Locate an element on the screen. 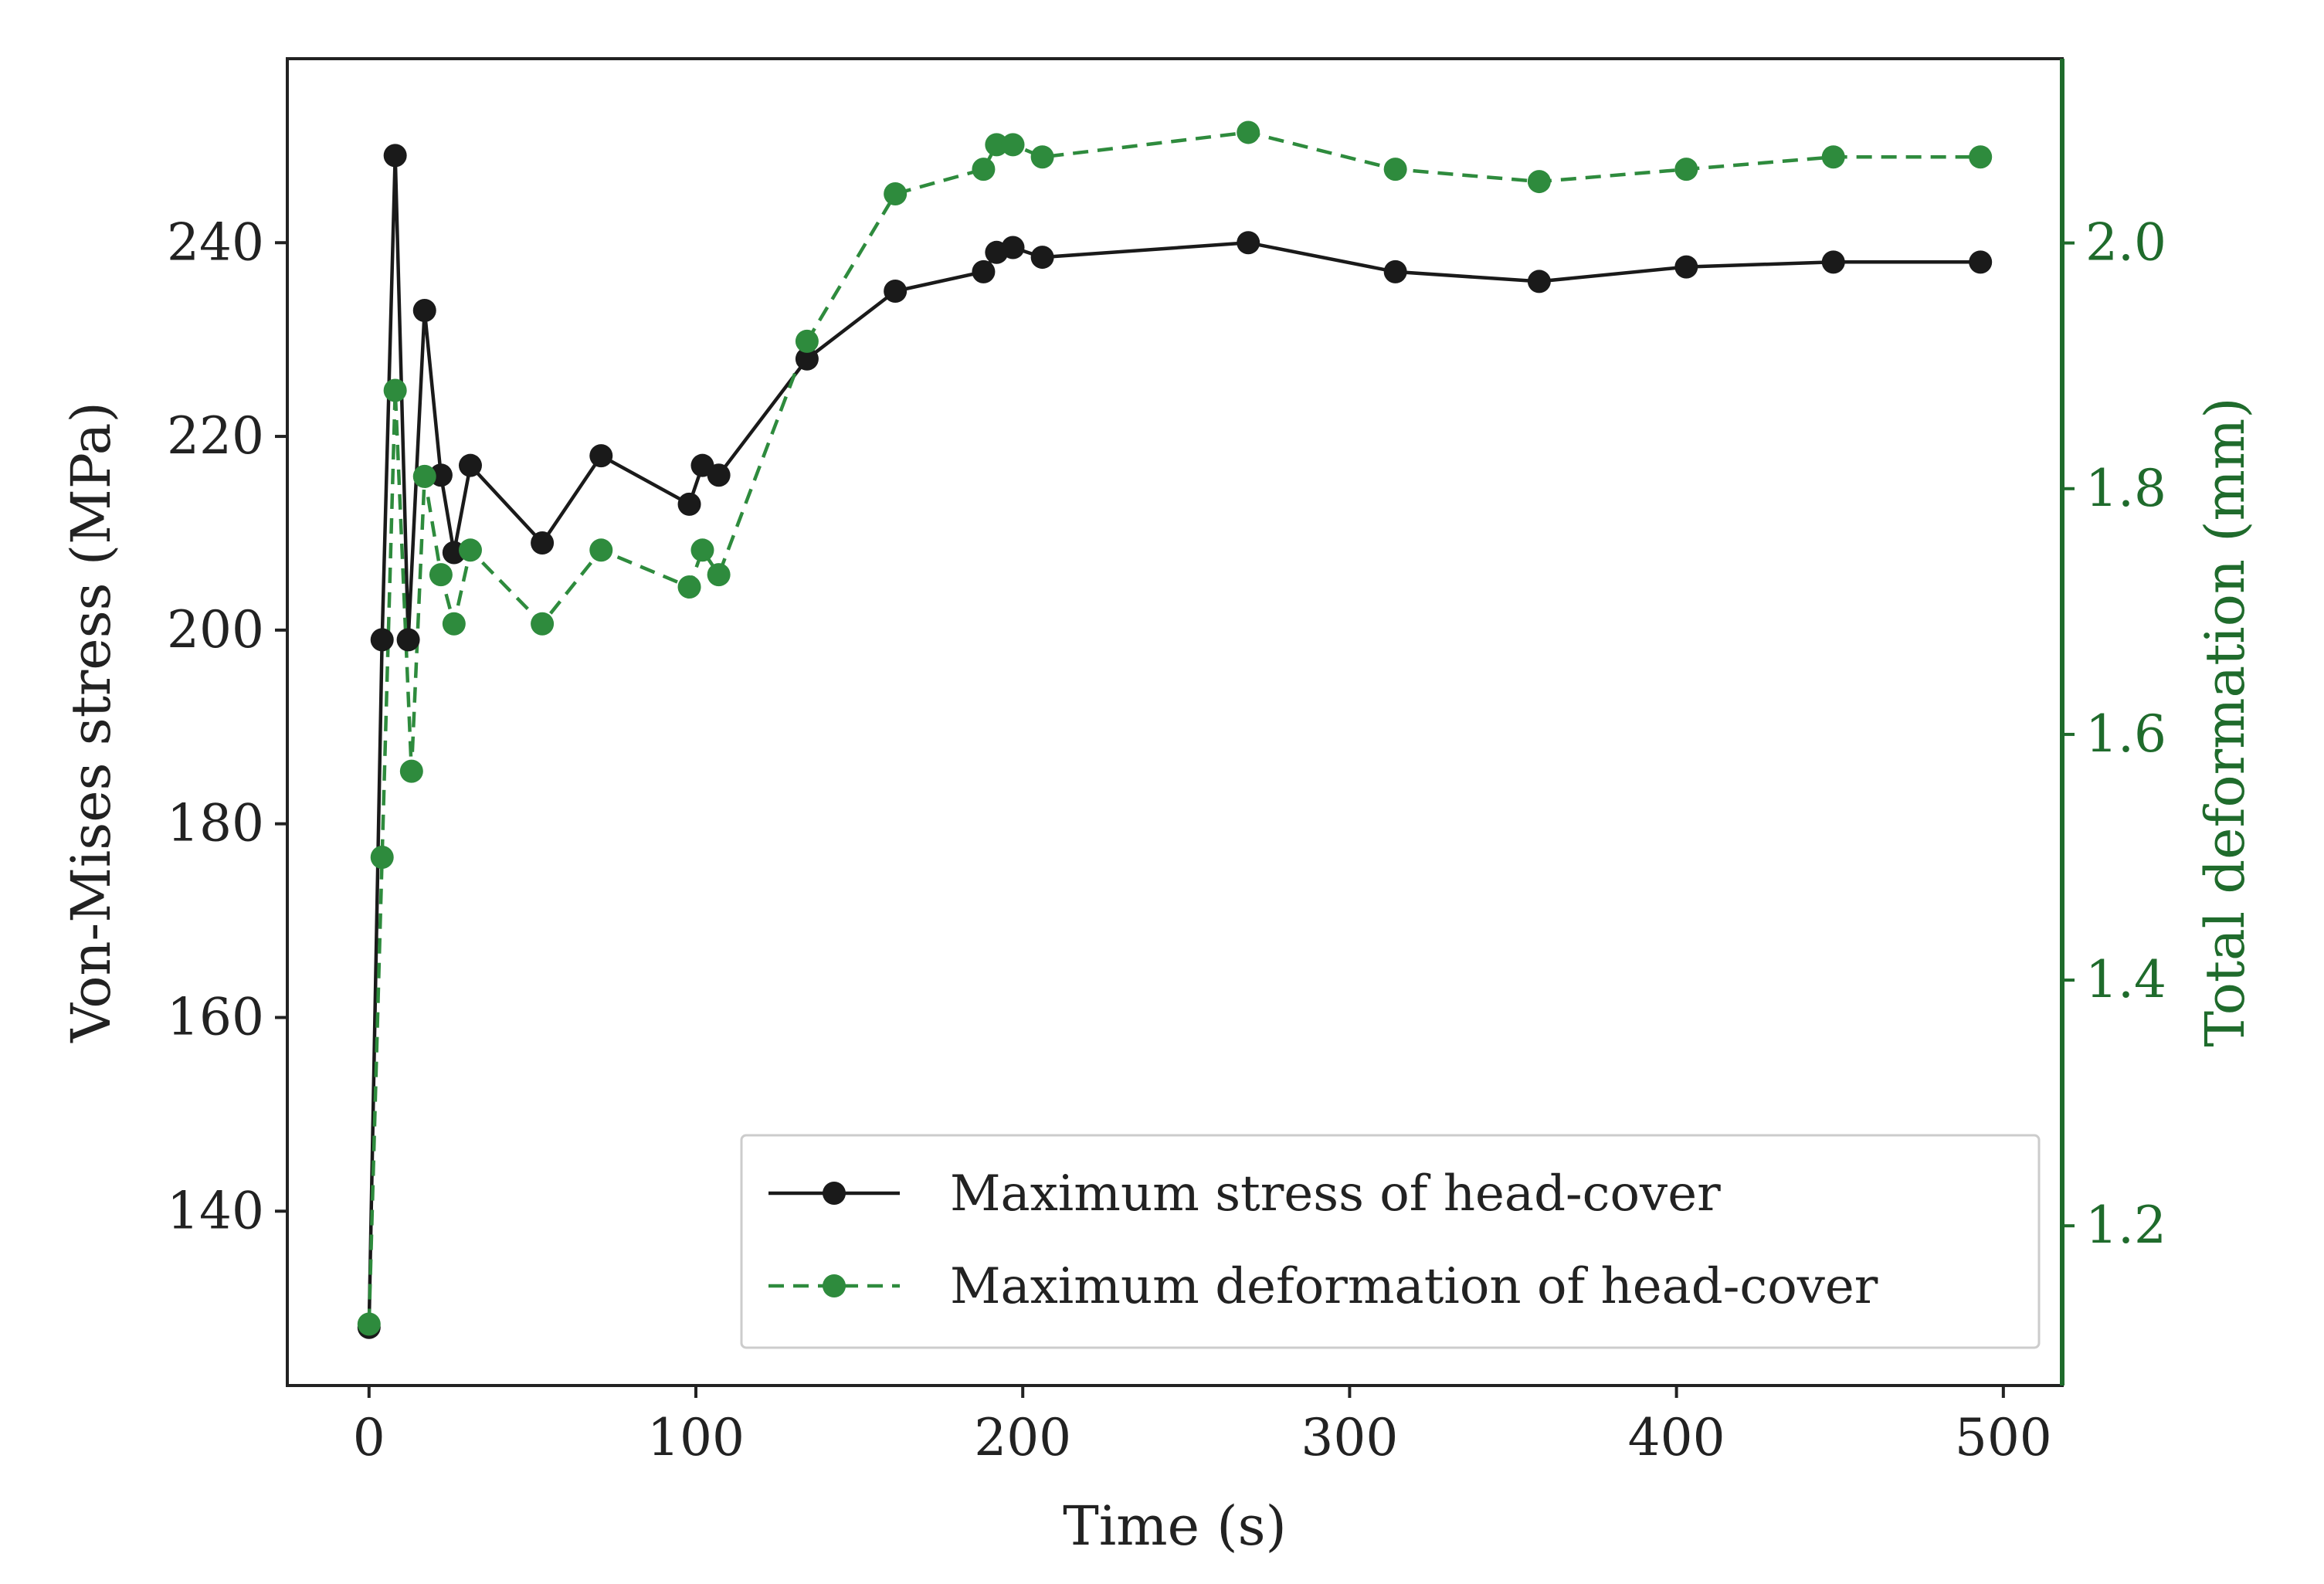 Image resolution: width=2324 pixels, height=1584 pixels. y-tick-label: 220 is located at coordinates (215, 436).